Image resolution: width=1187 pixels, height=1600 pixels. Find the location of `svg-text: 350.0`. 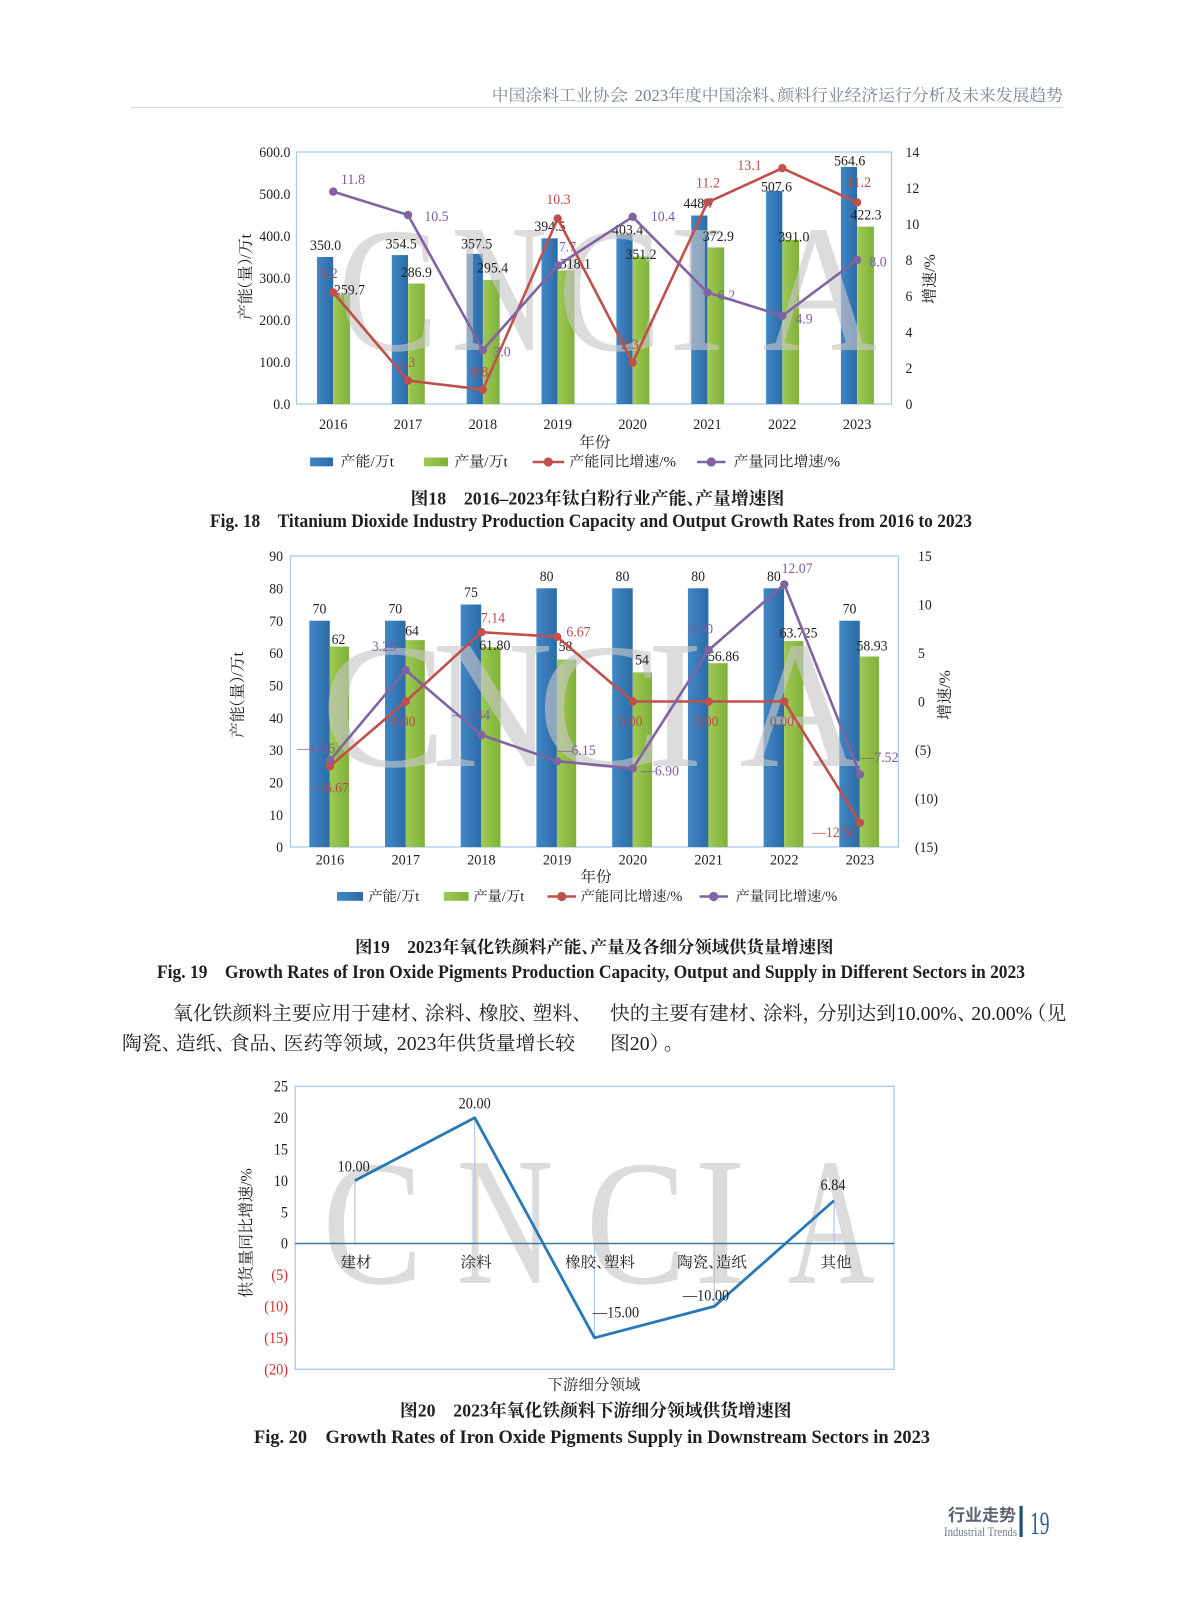

svg-text: 350.0 is located at coordinates (325, 246).